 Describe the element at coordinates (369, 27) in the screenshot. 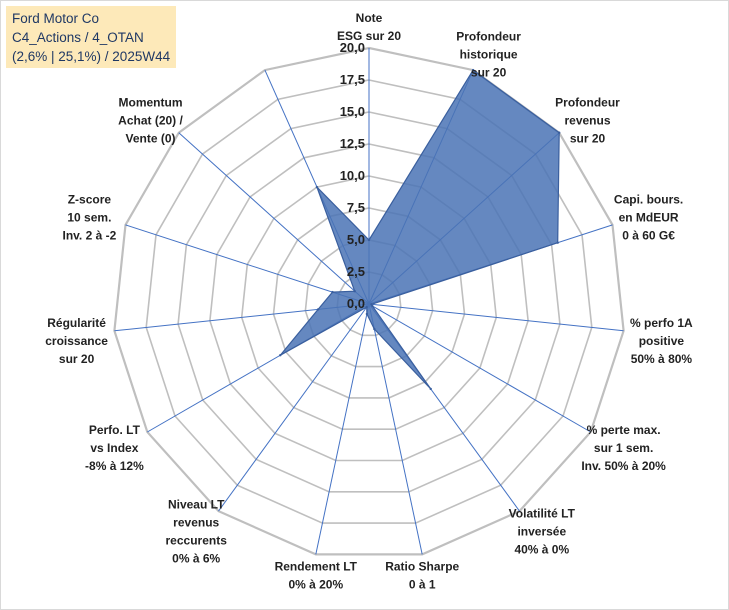

I see `axis-label: Note ESG sur 20` at that location.